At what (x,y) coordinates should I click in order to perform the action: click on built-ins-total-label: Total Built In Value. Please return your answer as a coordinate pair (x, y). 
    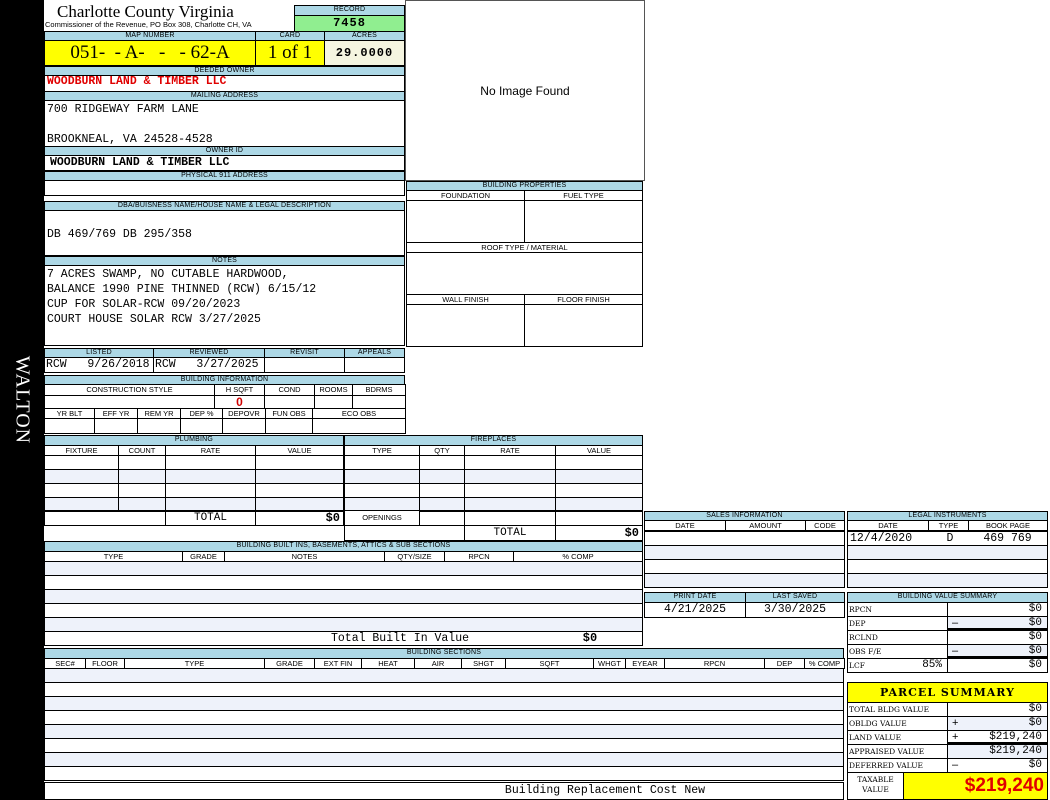
    Looking at the image, I should click on (400, 638).